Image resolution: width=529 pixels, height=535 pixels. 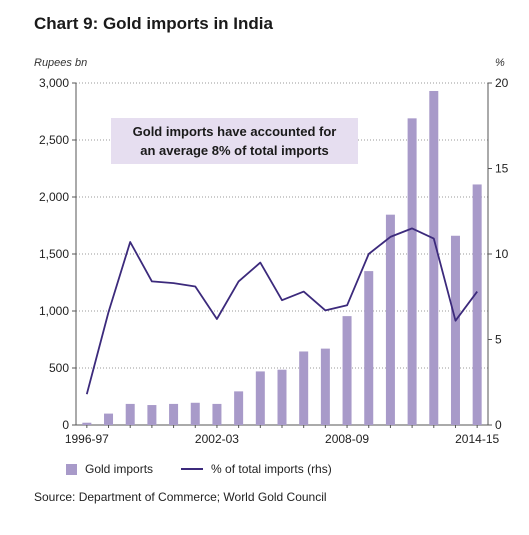 What do you see at coordinates (119, 469) in the screenshot?
I see `legend-bar-label: Gold imports` at bounding box center [119, 469].